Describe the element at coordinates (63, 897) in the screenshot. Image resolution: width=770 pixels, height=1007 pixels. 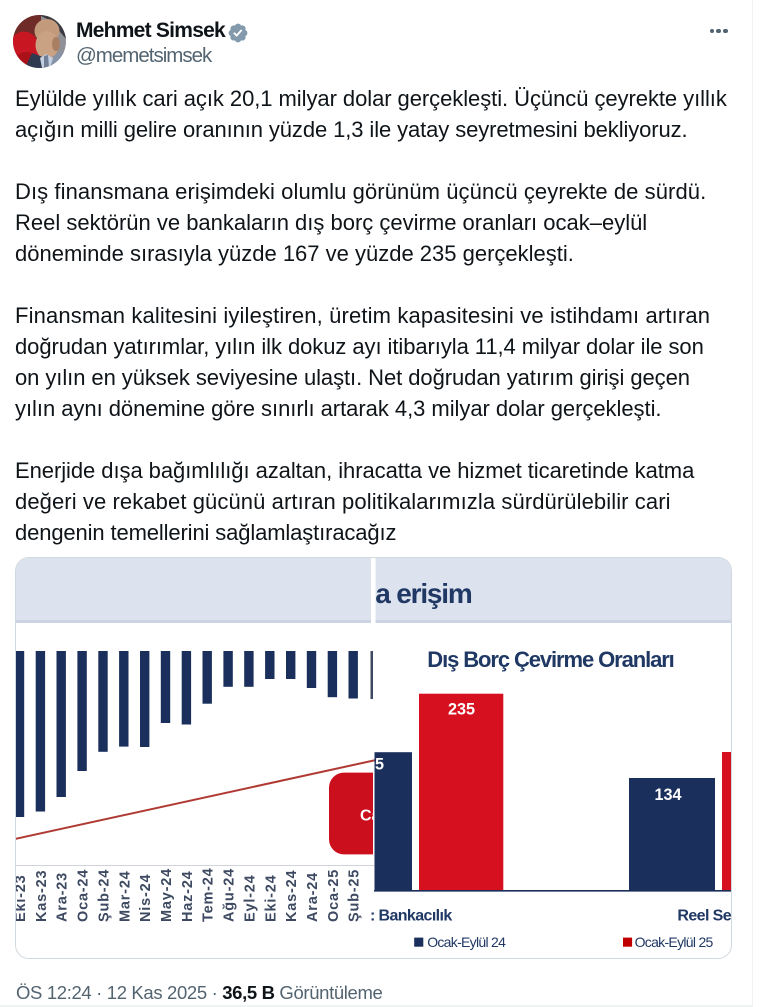
I see `svg-text: Ara-23` at that location.